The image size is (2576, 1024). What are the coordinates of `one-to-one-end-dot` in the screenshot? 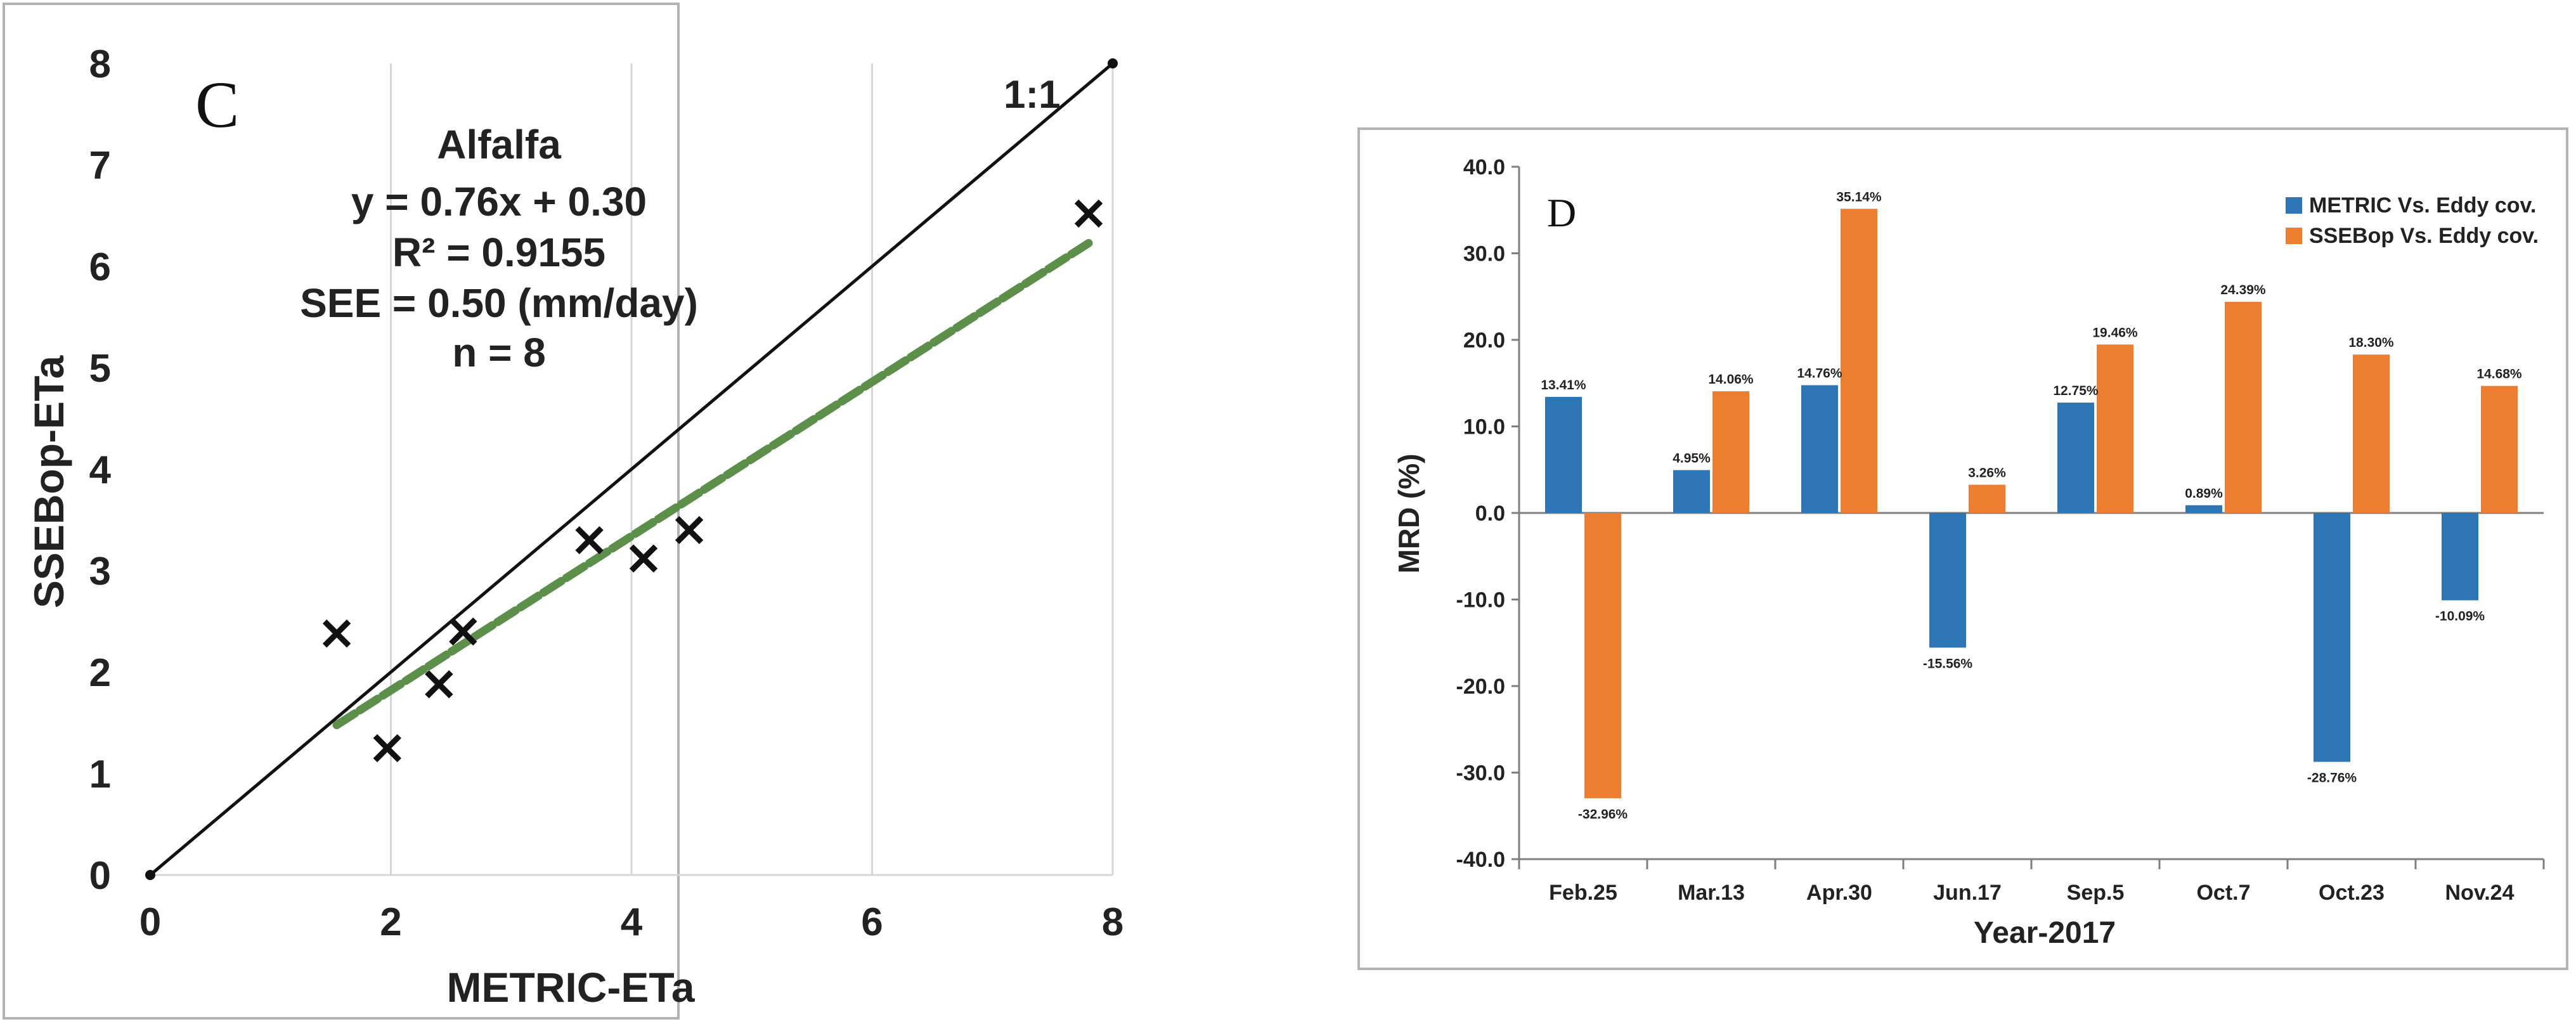 It's located at (1113, 63).